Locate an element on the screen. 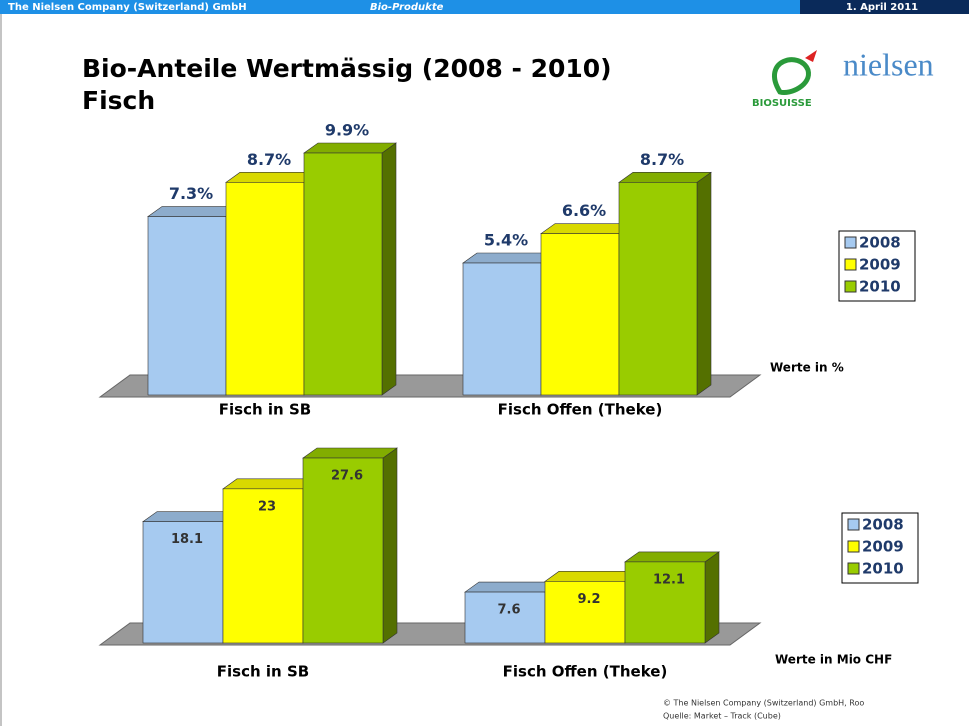 The width and height of the screenshot is (969, 726). data-label: 27.6 is located at coordinates (347, 476).